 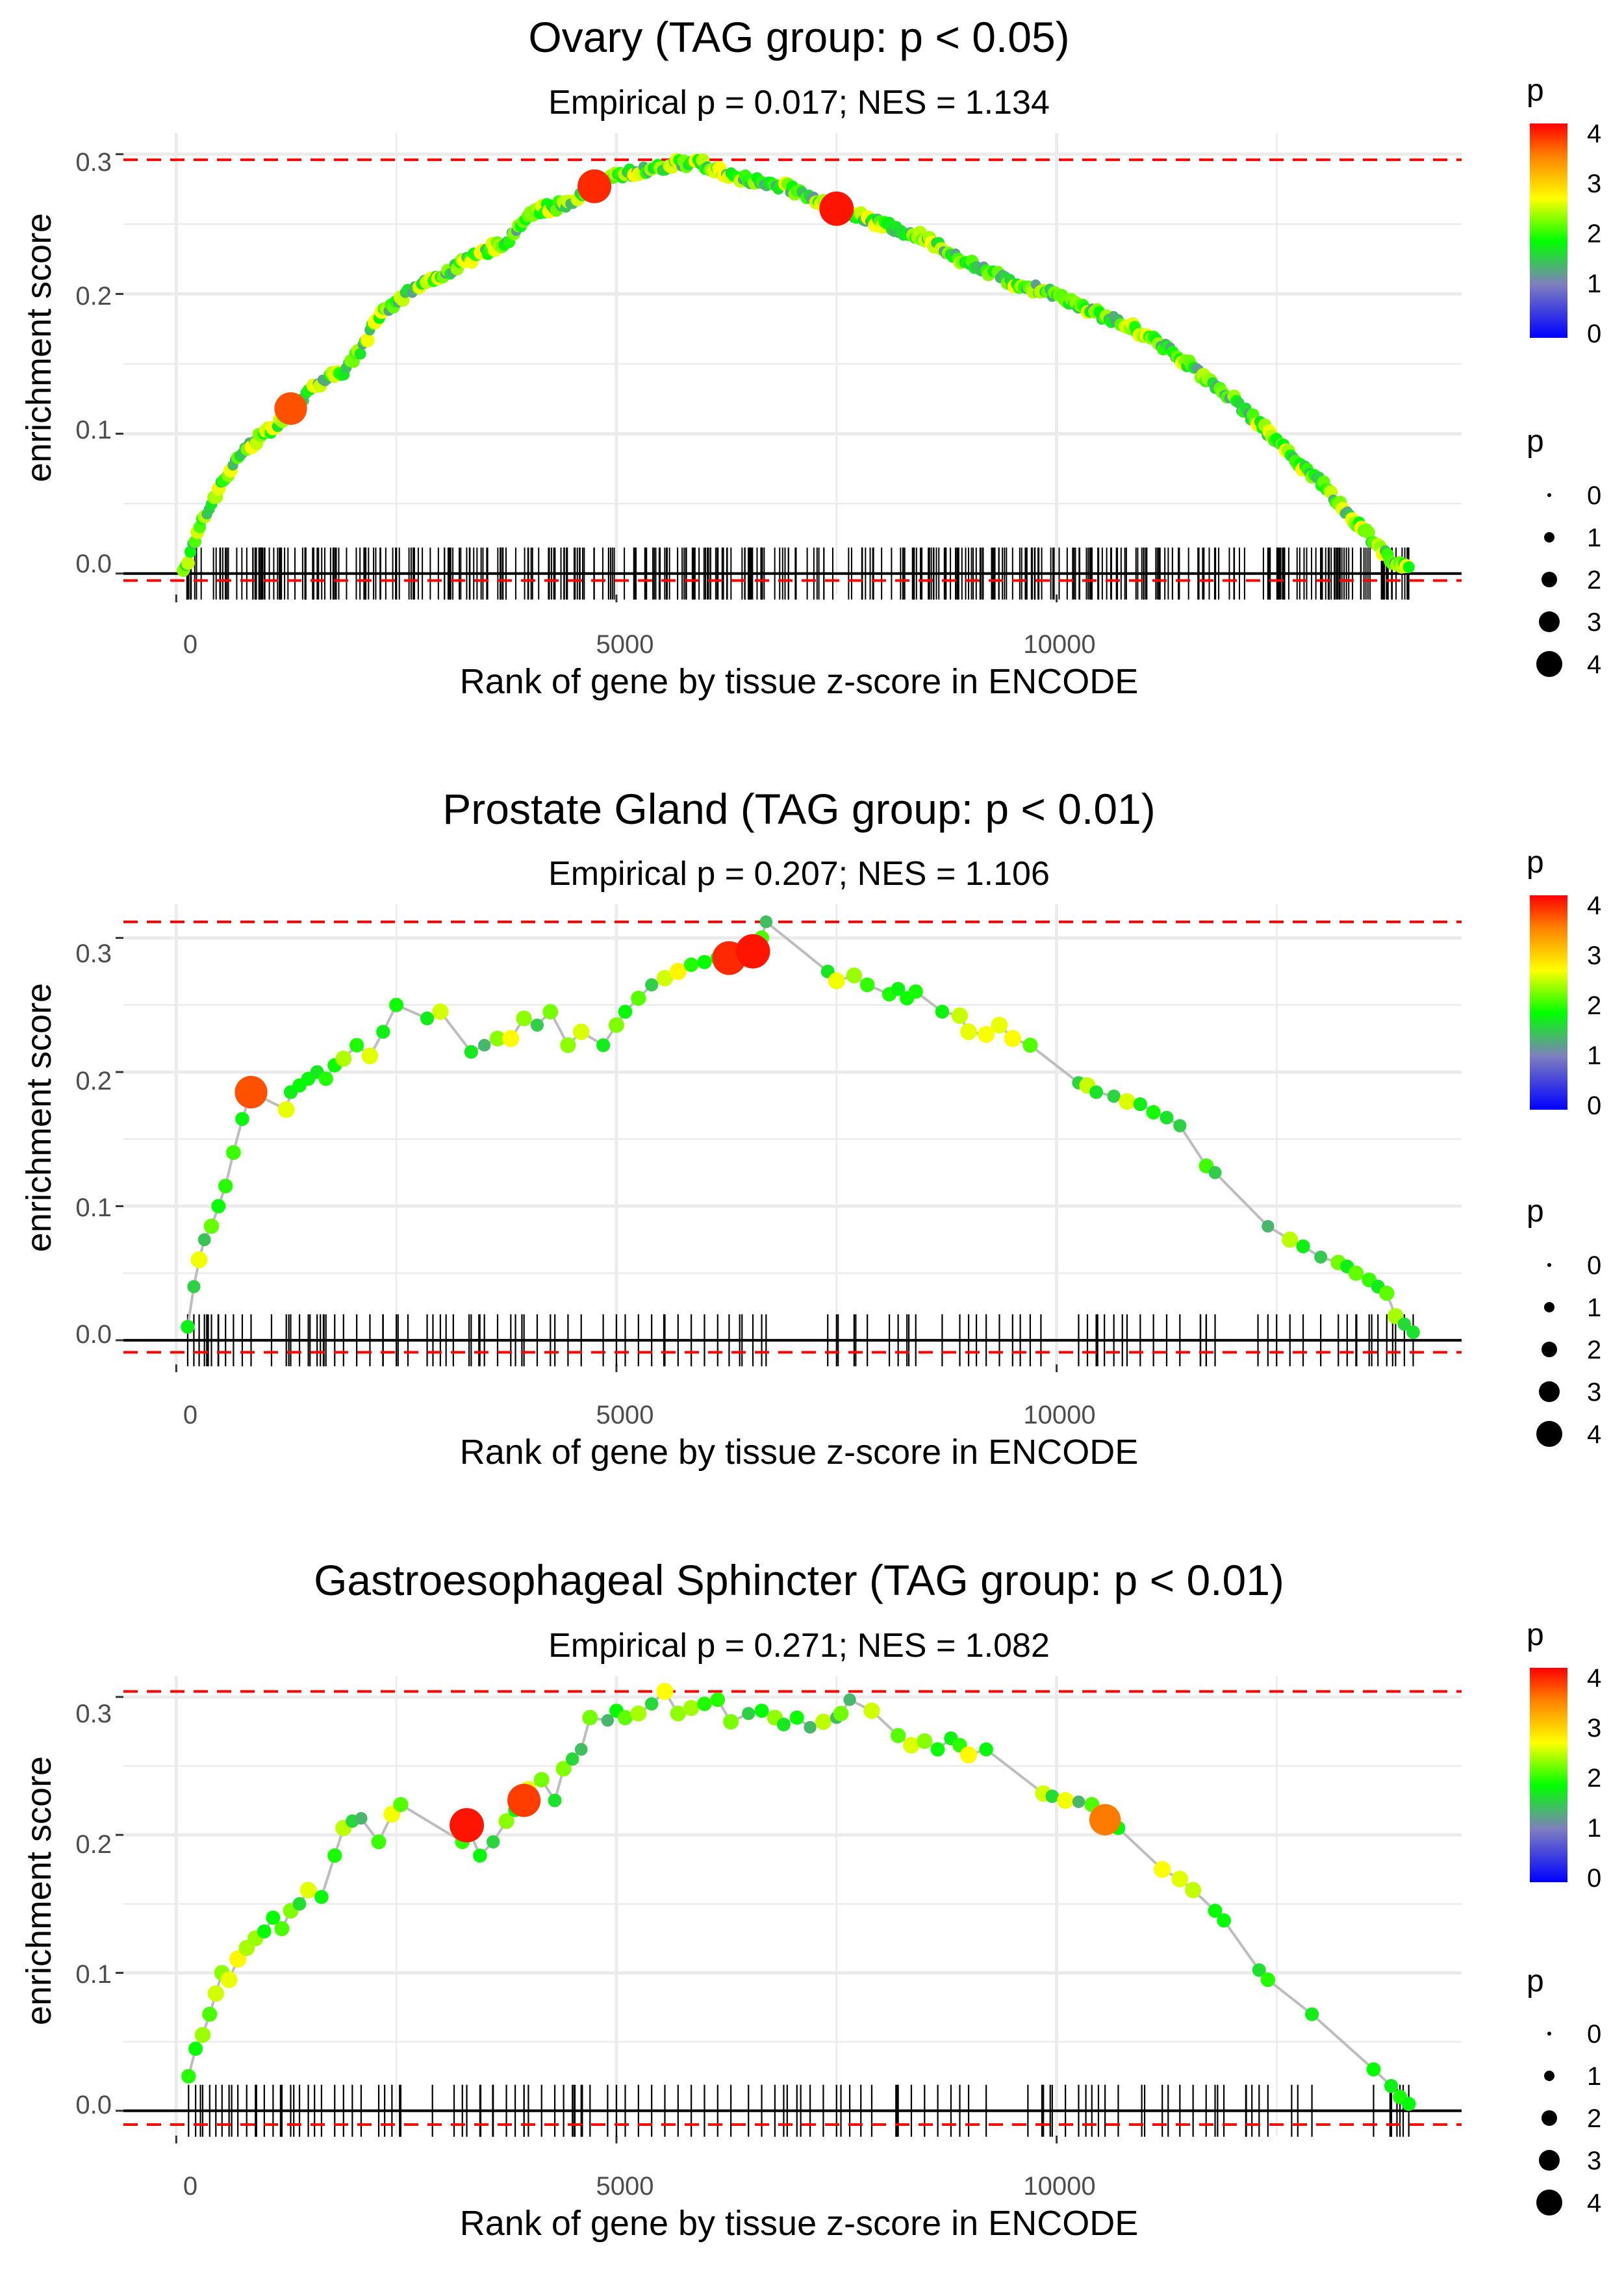 What do you see at coordinates (93, 162) in the screenshot?
I see `y-tick-label: 0.3` at bounding box center [93, 162].